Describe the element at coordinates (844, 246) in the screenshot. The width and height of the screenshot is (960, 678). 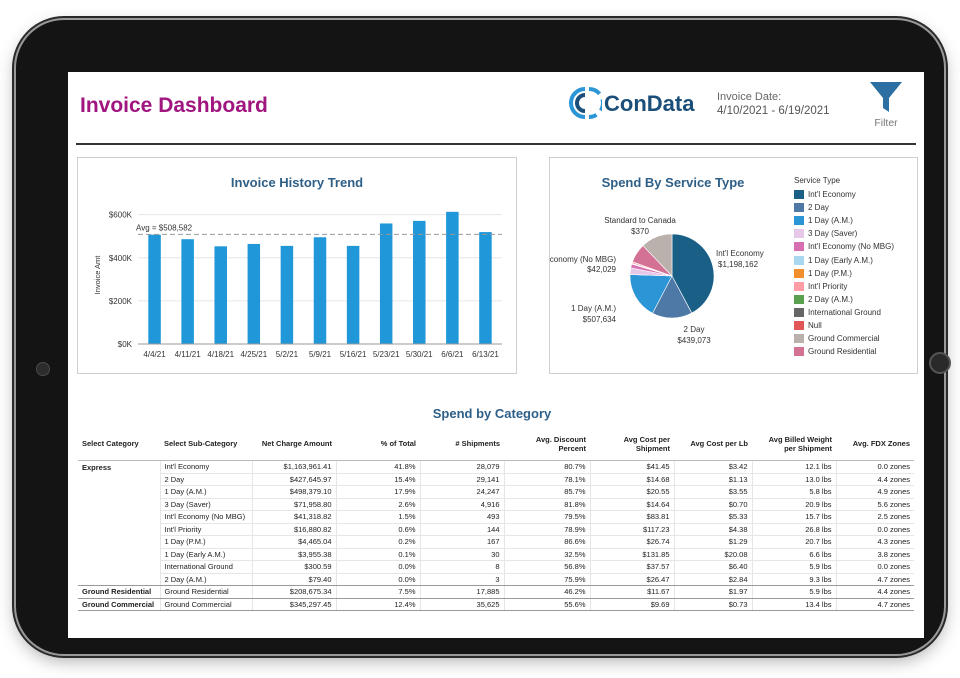
I see `legend-item: Int'l Economy (No MBG)` at that location.